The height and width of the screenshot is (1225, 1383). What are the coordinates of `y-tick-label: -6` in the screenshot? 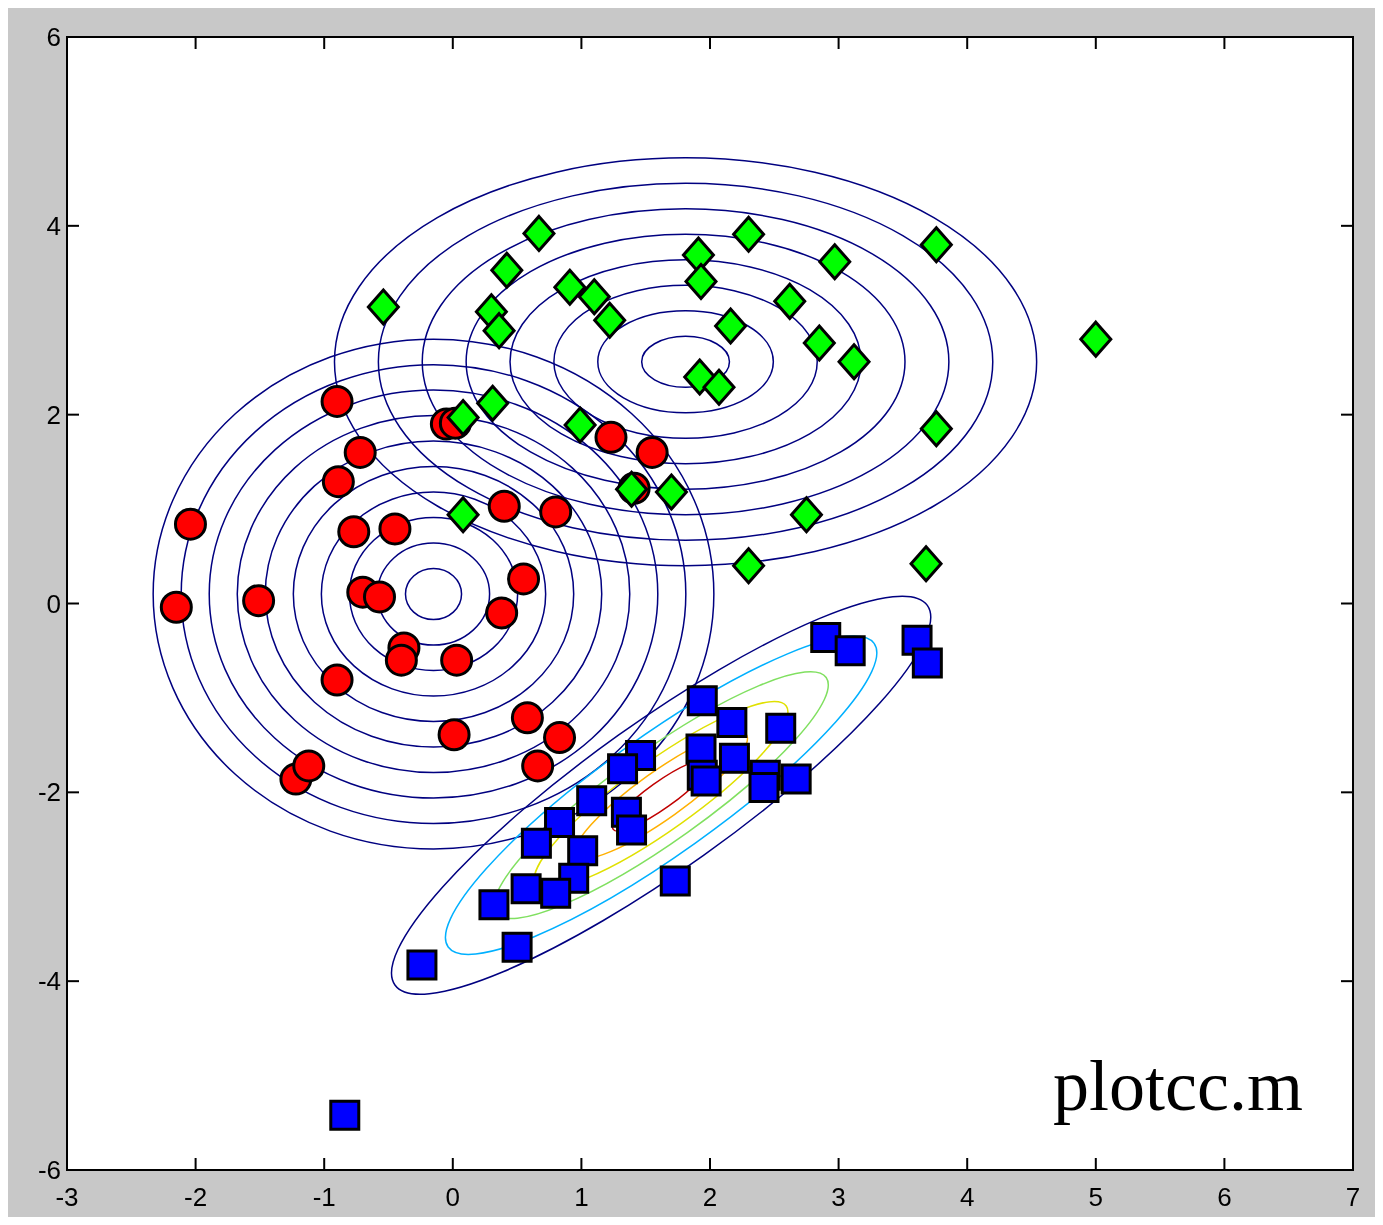 It's located at (49, 1170).